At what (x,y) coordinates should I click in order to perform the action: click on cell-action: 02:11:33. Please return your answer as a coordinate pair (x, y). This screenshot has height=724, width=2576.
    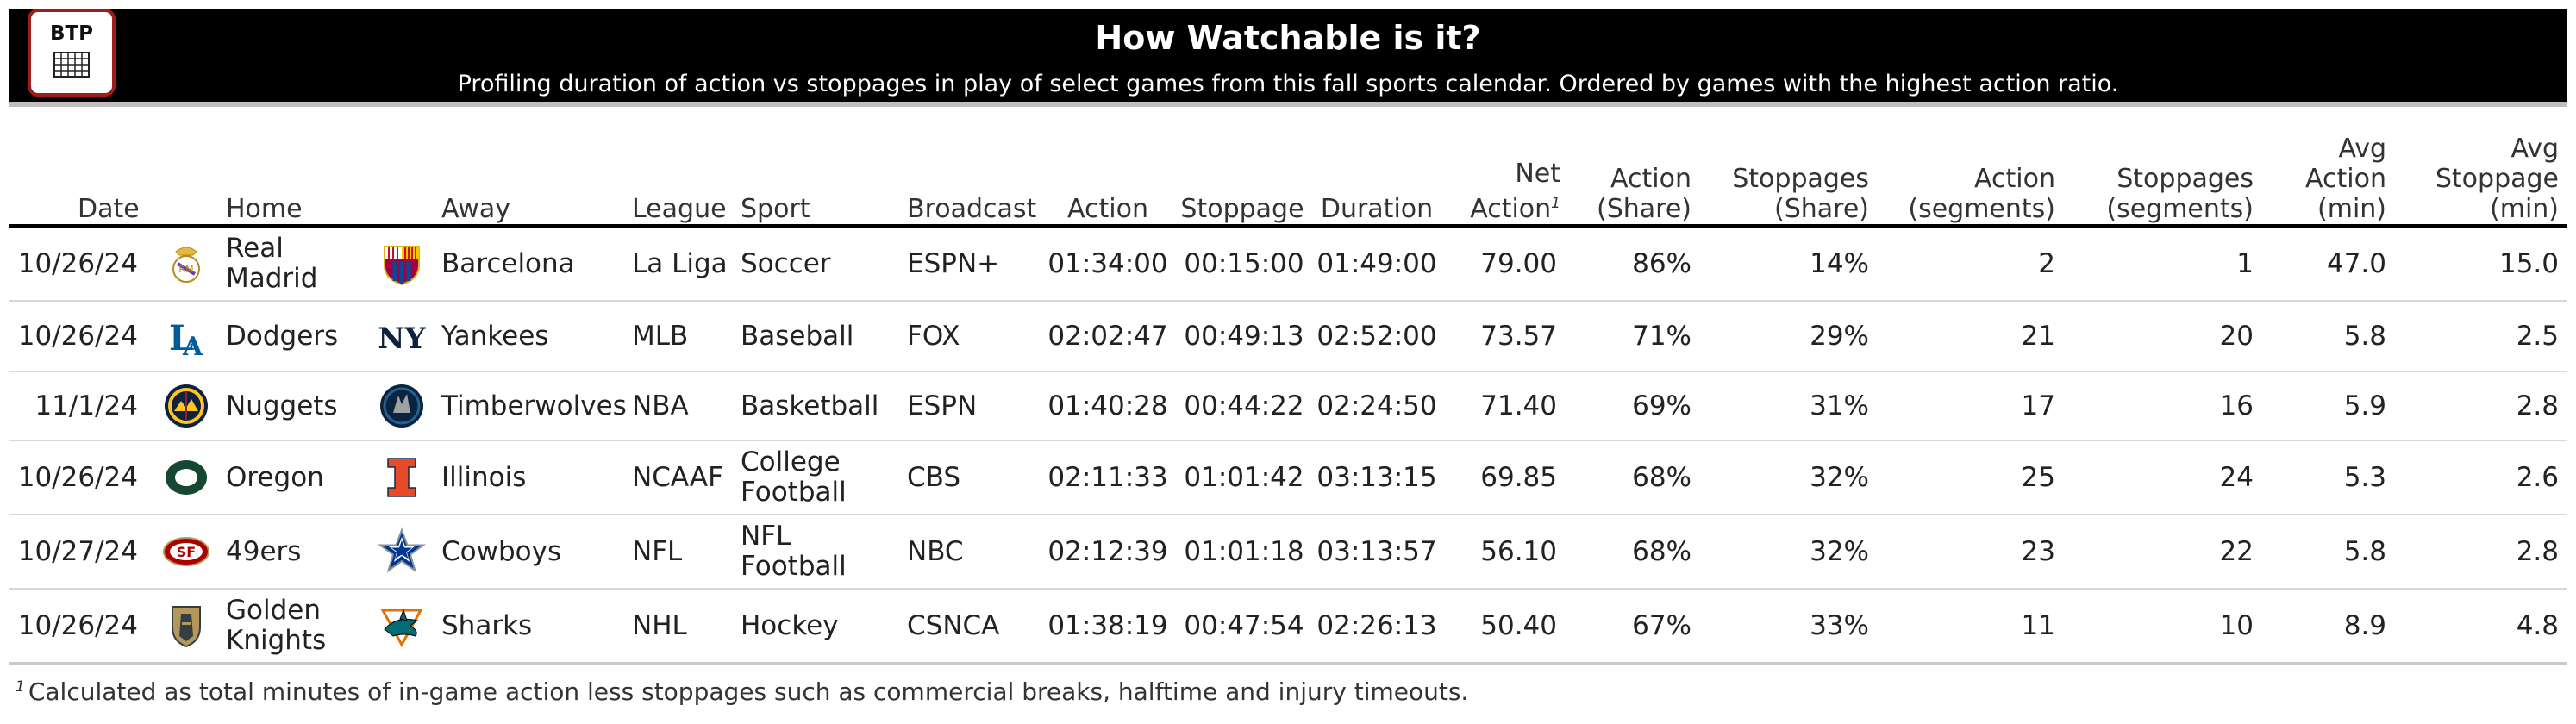
    Looking at the image, I should click on (1107, 477).